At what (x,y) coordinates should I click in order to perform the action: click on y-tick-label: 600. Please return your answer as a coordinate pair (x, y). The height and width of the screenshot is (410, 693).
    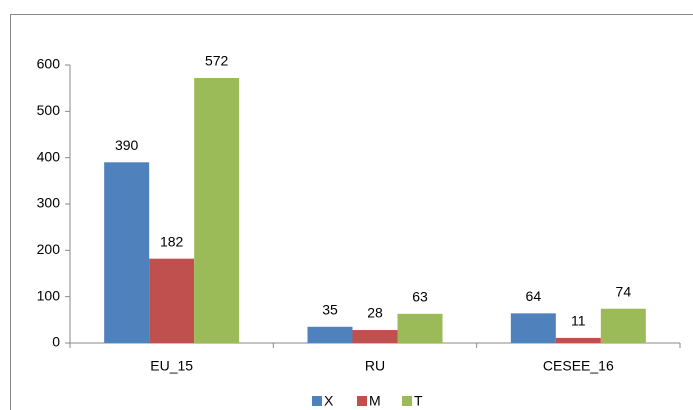
    Looking at the image, I should click on (49, 64).